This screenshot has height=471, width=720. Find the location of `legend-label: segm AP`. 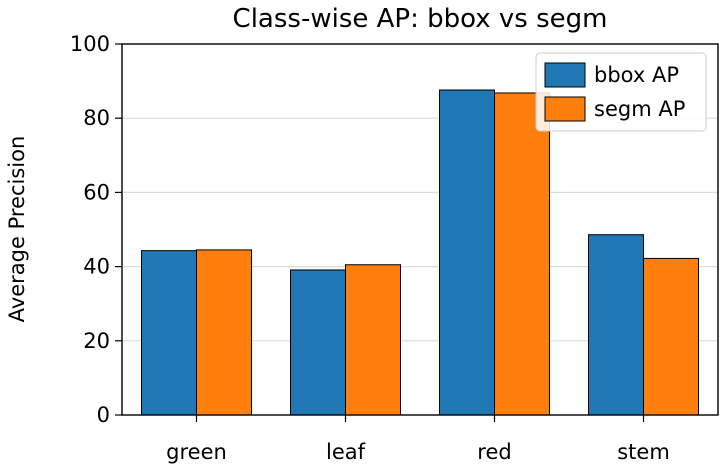

legend-label: segm AP is located at coordinates (639, 109).